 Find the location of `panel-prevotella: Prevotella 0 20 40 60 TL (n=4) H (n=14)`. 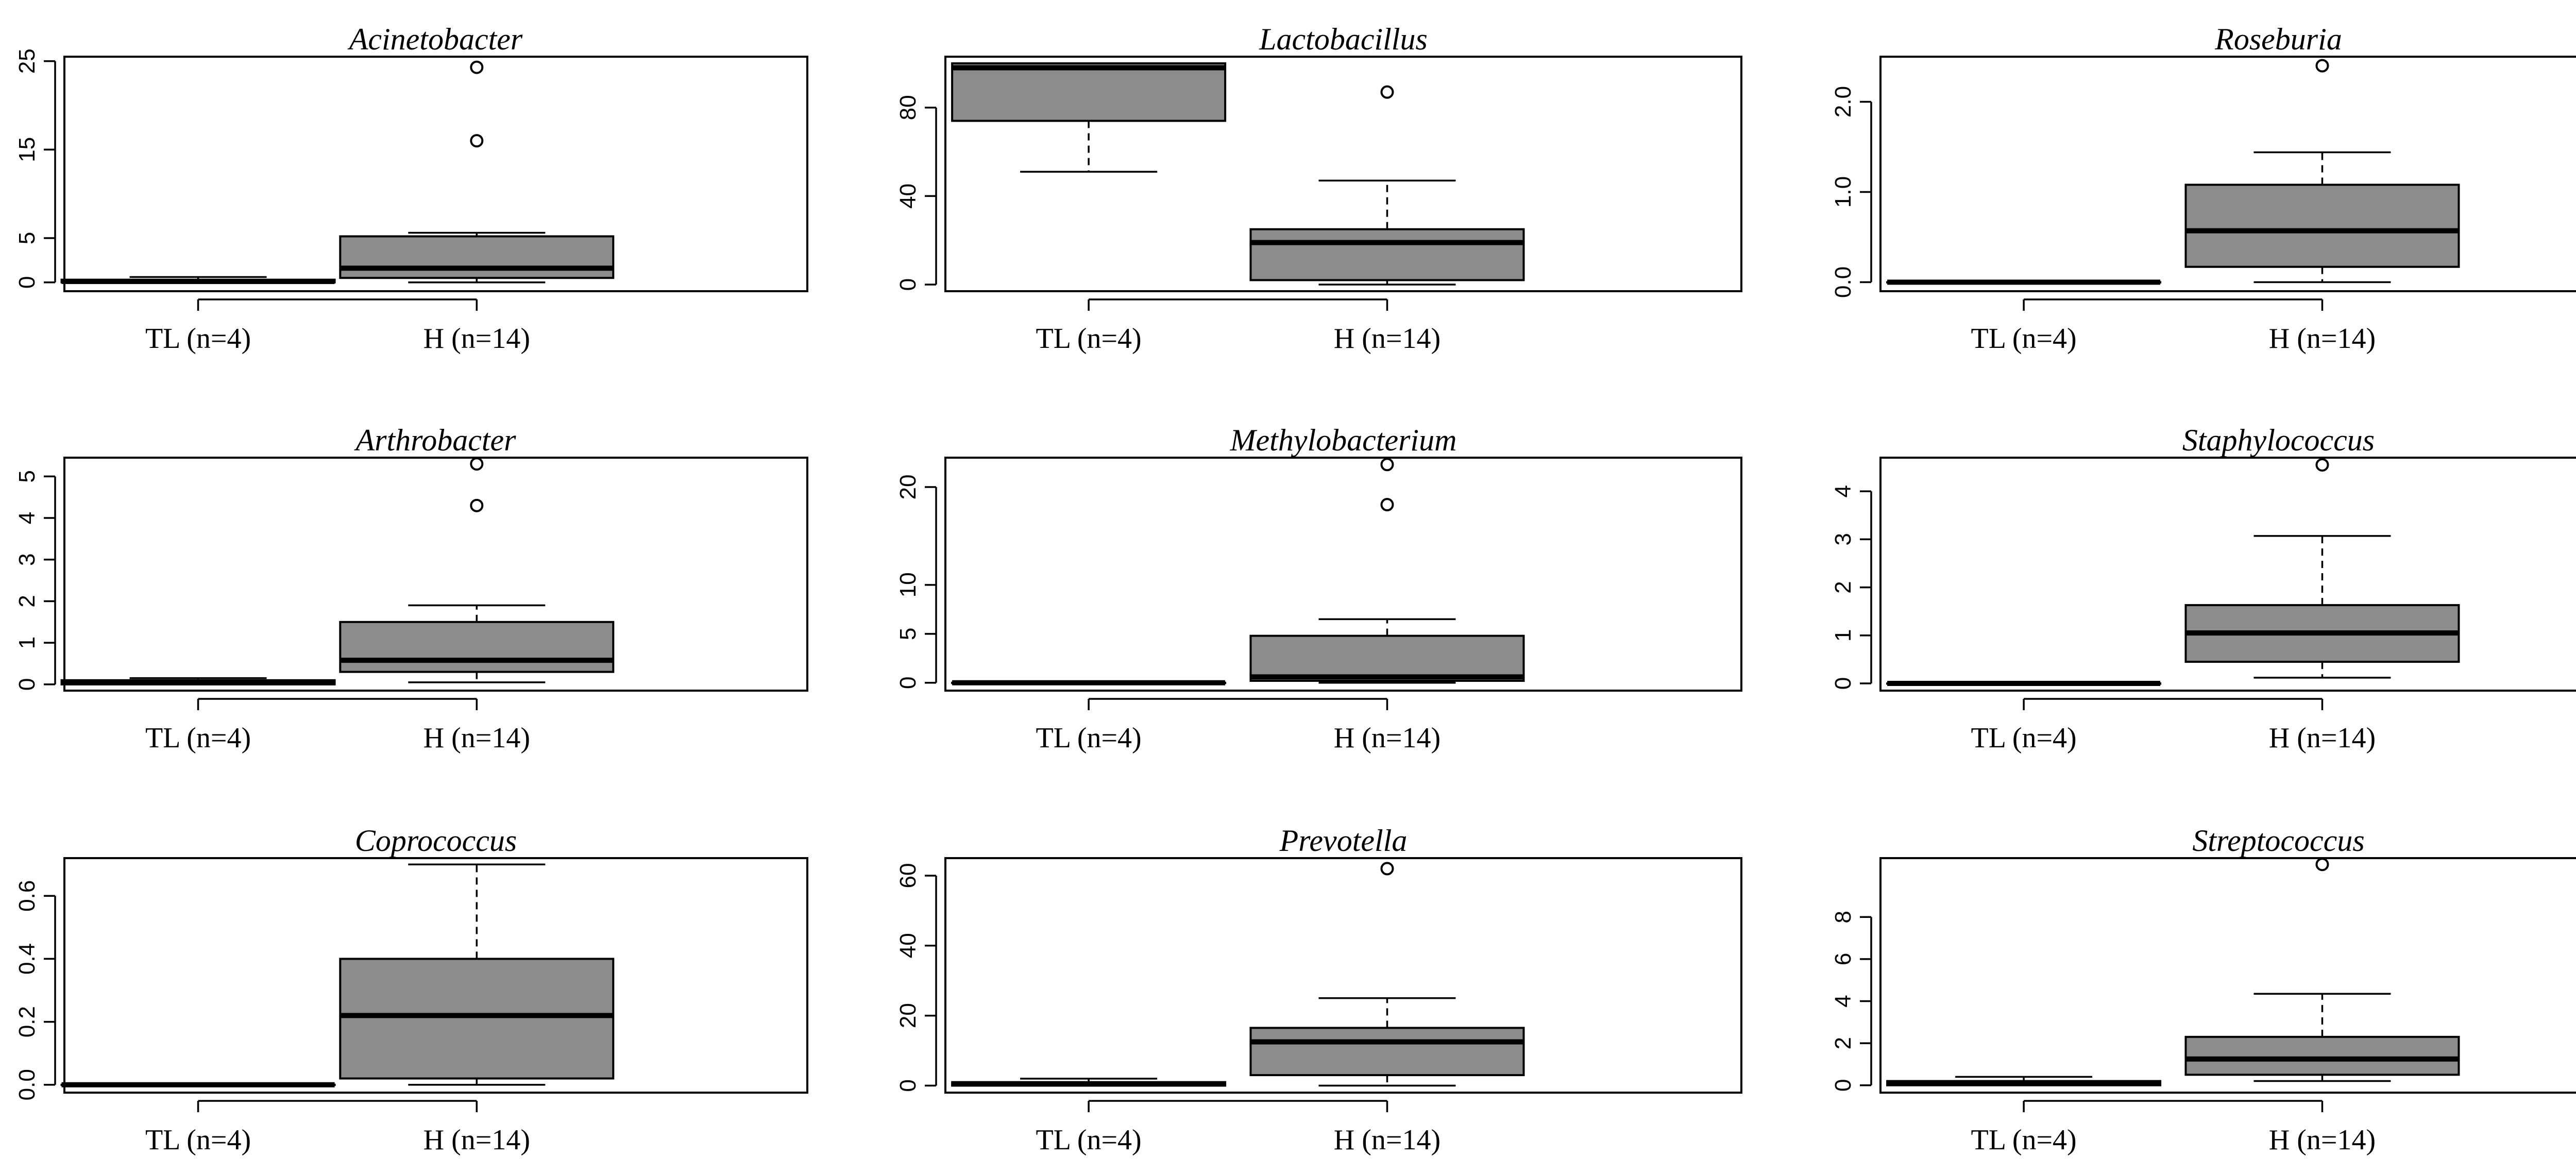

panel-prevotella: Prevotella 0 20 40 60 TL (n=4) H (n=14) is located at coordinates (1318, 990).